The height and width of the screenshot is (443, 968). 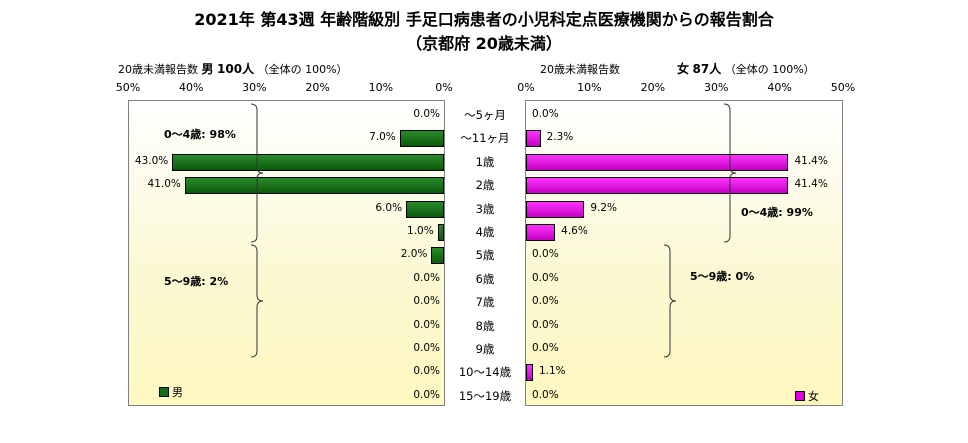 I want to click on male-value-label: 2.0%, so click(x=414, y=254).